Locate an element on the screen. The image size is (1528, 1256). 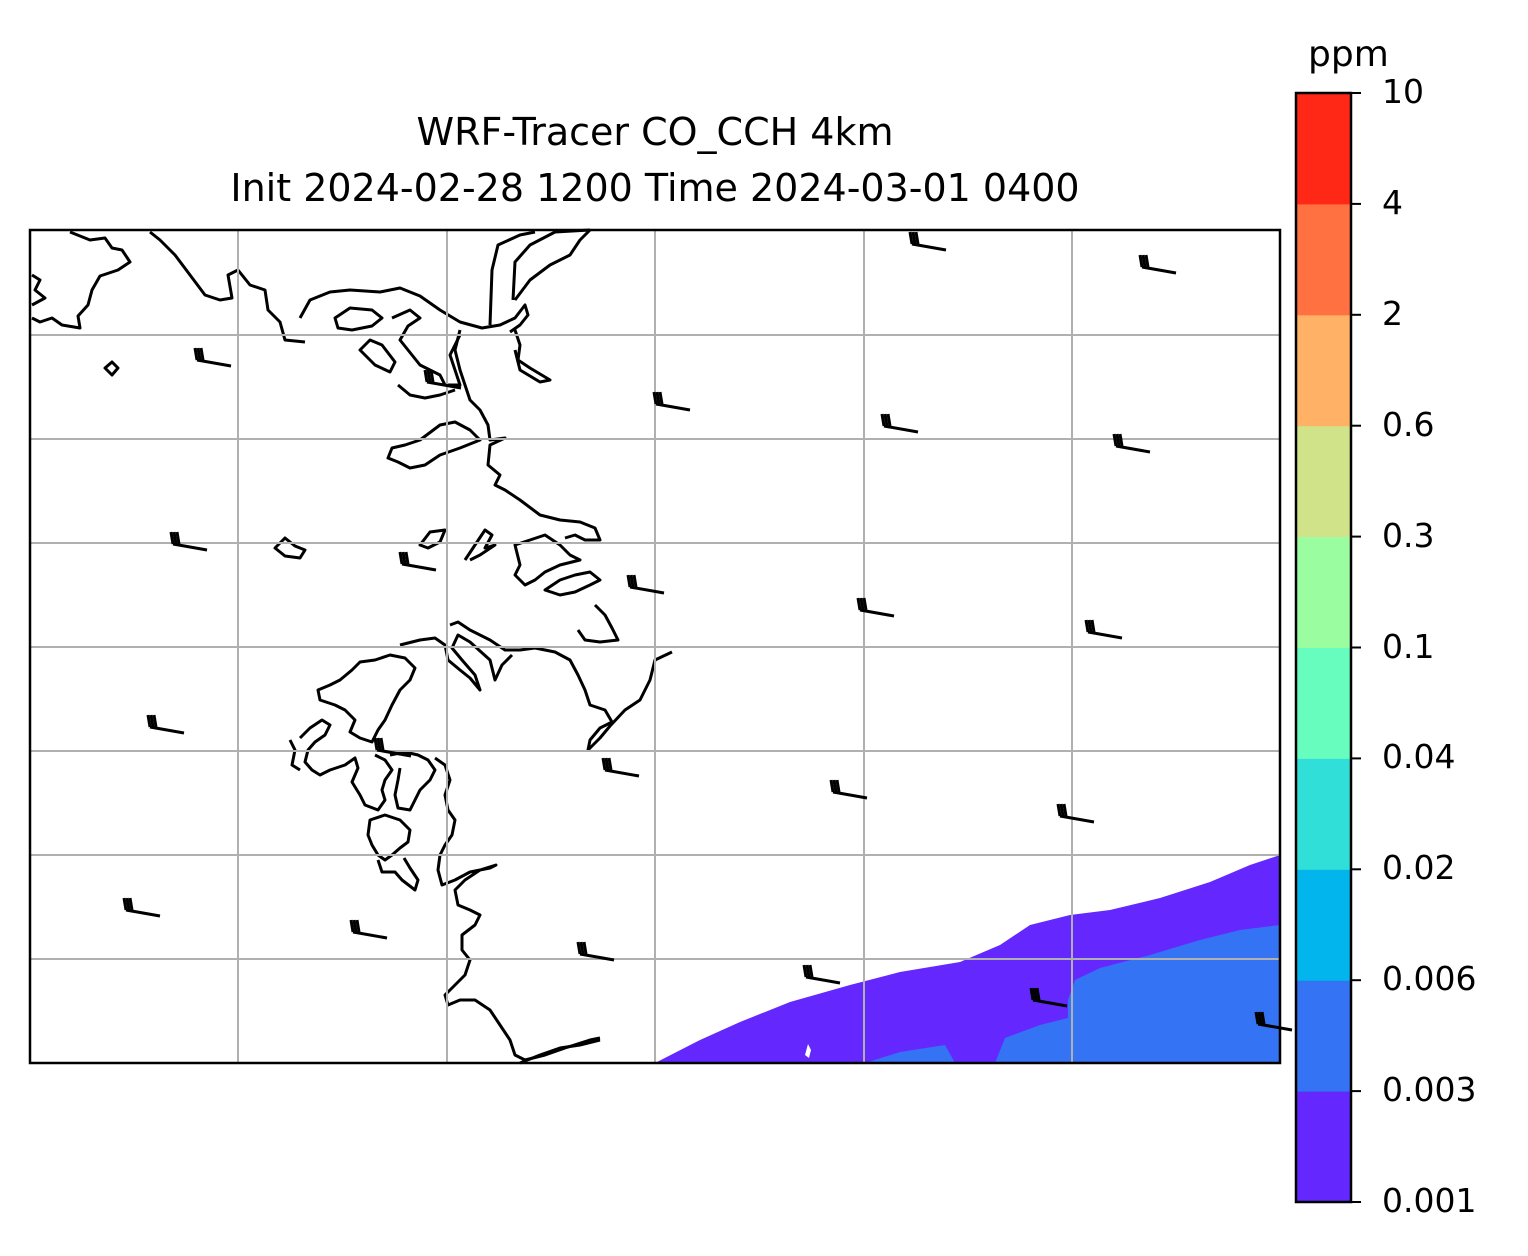
coastline-bay-mid is located at coordinates (426, 391).